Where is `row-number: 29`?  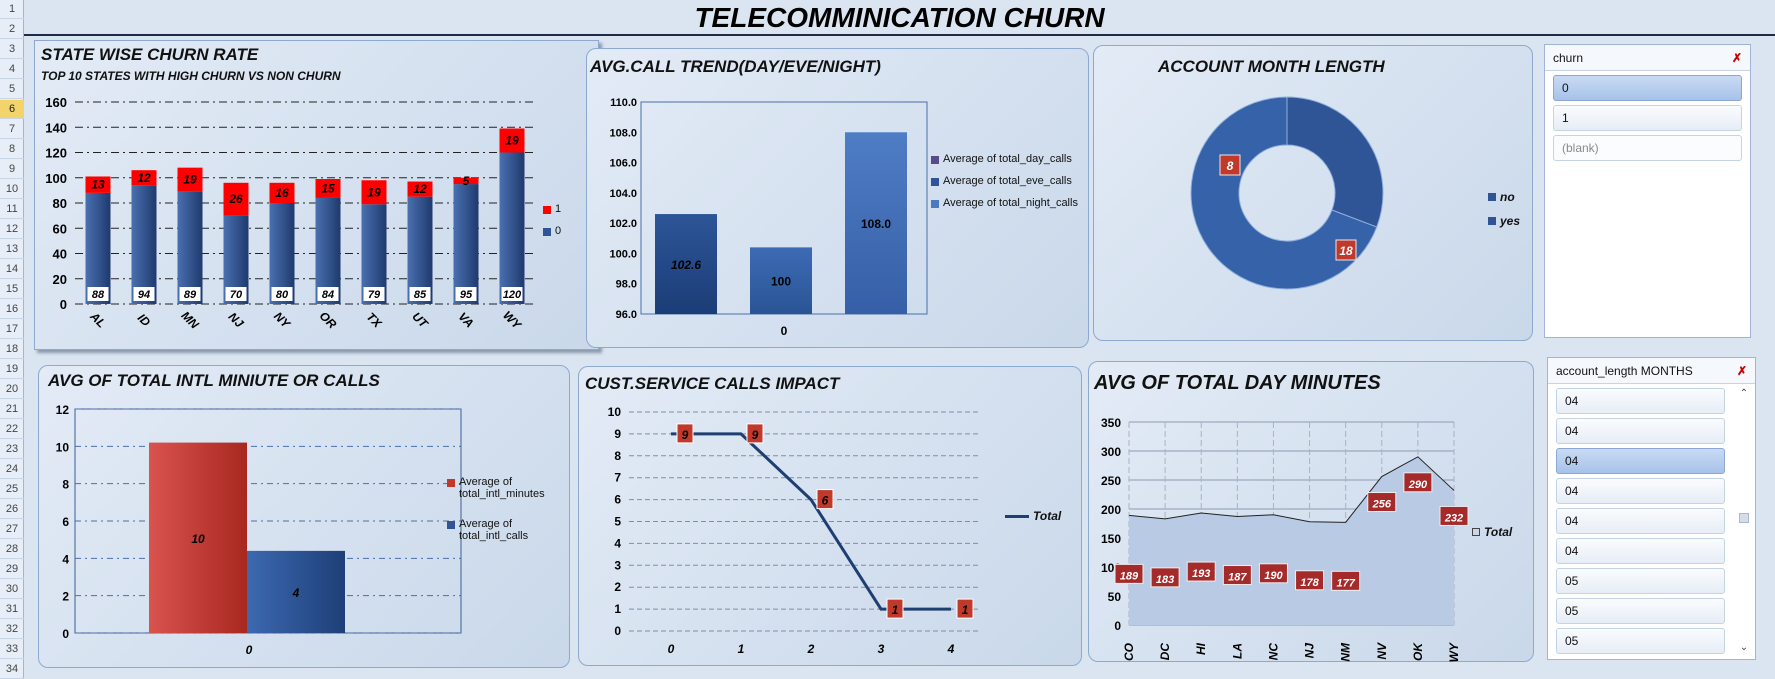
row-number: 29 is located at coordinates (12, 569).